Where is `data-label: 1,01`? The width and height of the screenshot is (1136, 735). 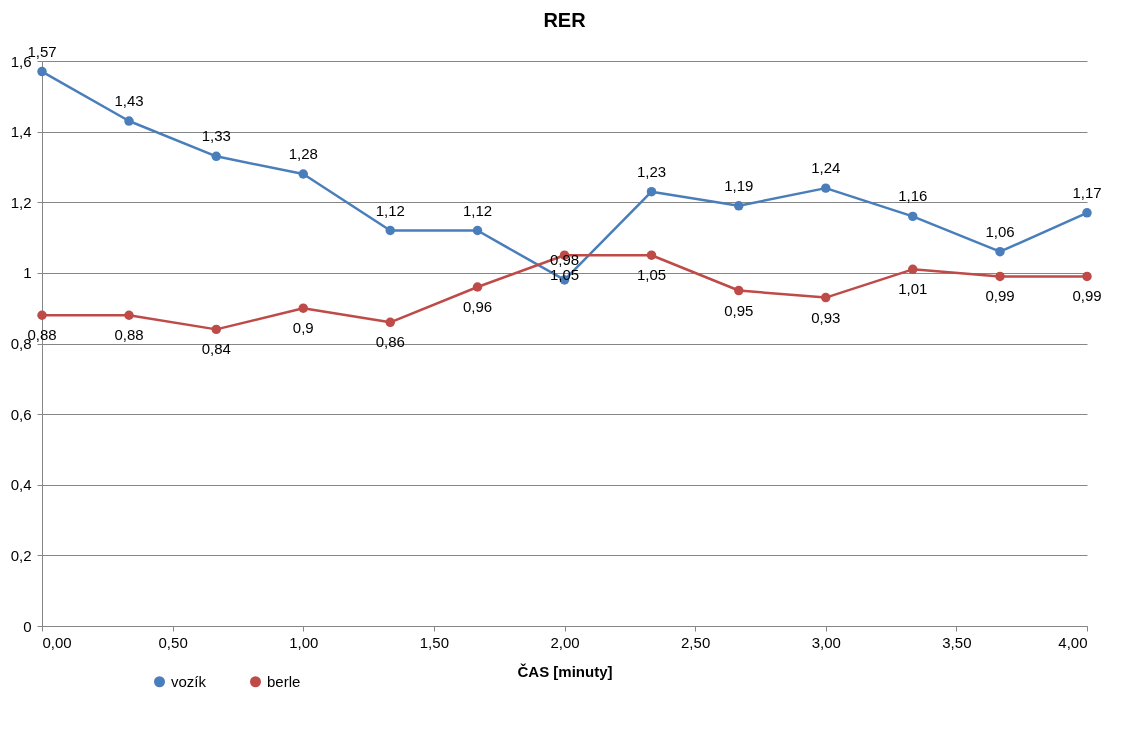
data-label: 1,01 is located at coordinates (913, 289).